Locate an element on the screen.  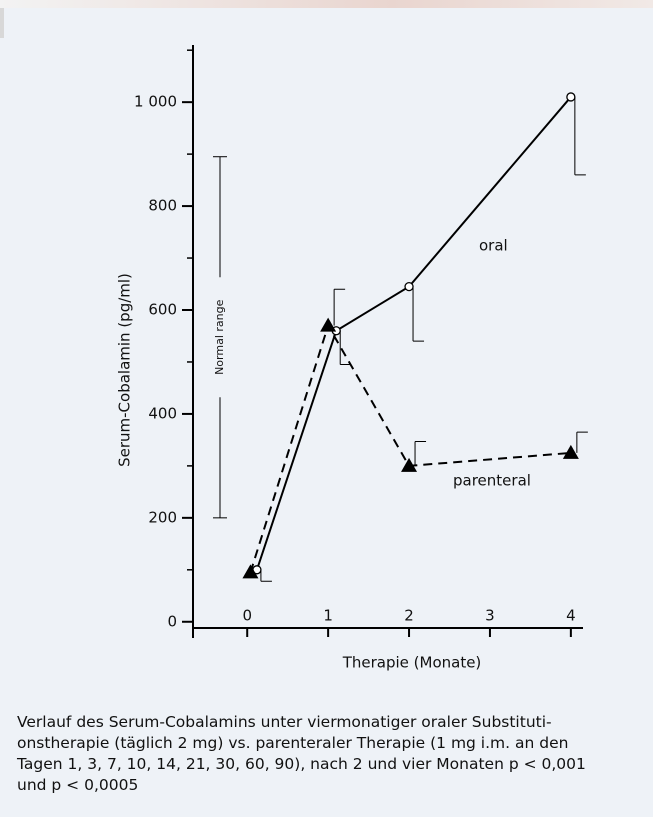
x-axis-label: Therapie (Monate) is located at coordinates (412, 663).